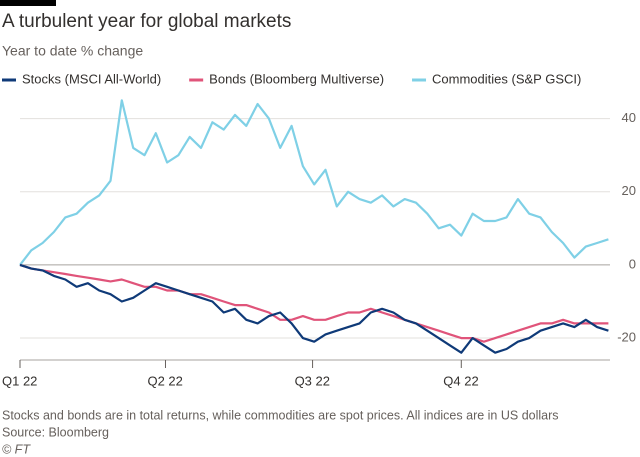  Describe the element at coordinates (164, 380) in the screenshot. I see `x-tick-label: Q2 22` at that location.